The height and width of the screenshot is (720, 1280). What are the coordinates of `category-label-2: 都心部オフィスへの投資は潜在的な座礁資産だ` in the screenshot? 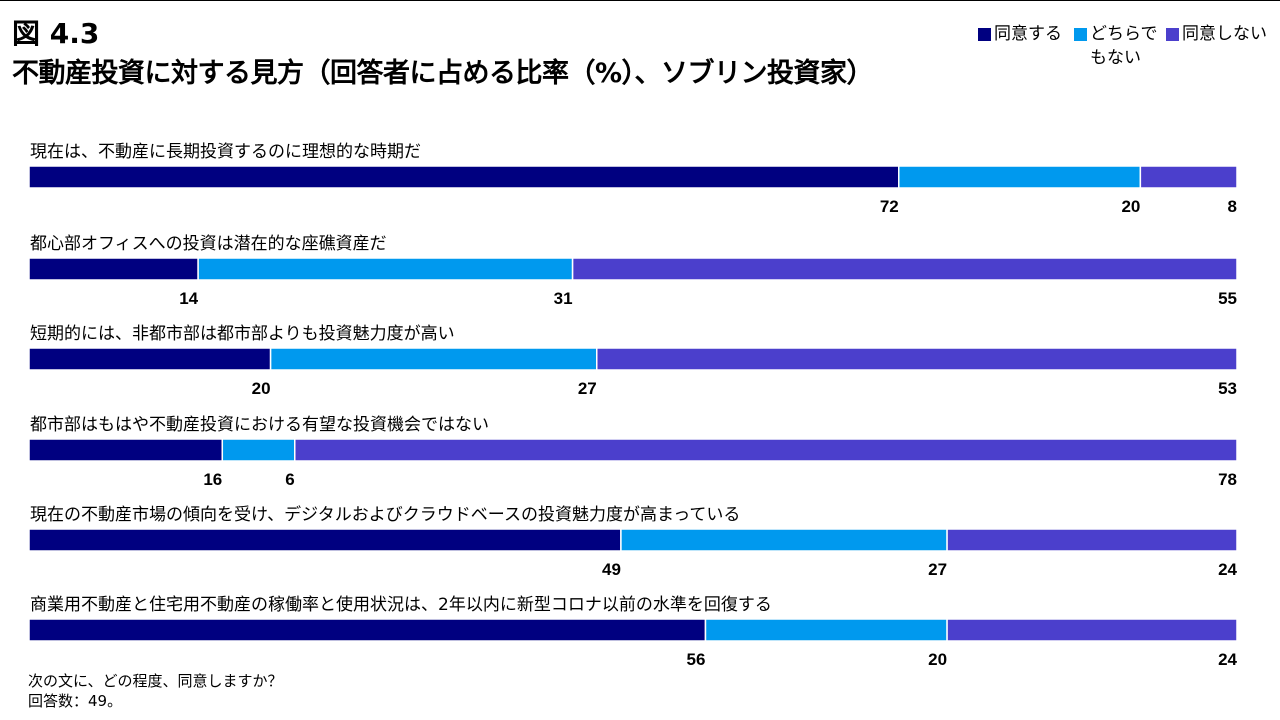 It's located at (208, 244).